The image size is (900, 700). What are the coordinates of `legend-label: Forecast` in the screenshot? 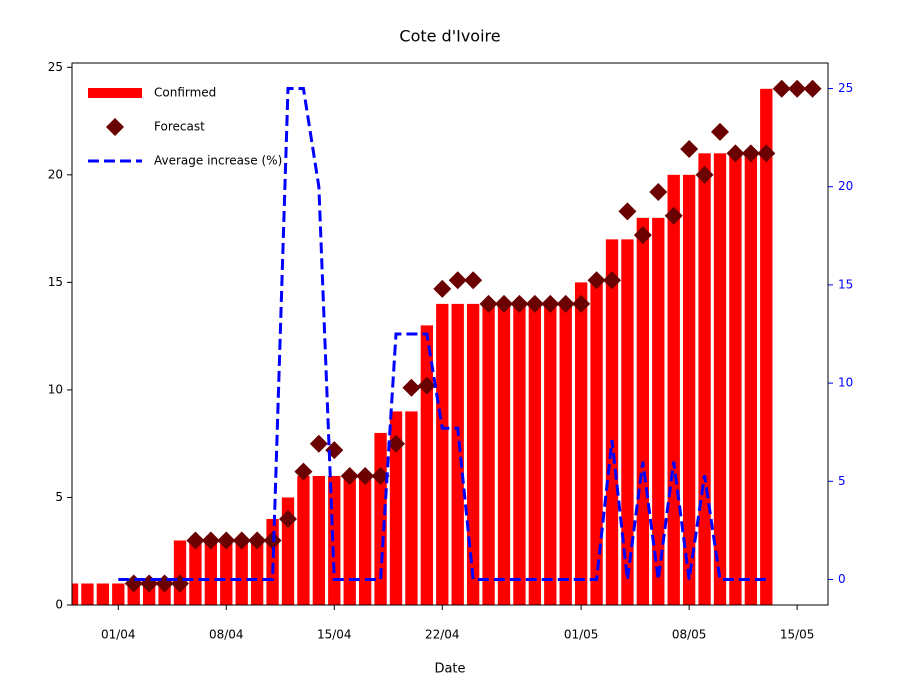 It's located at (179, 127).